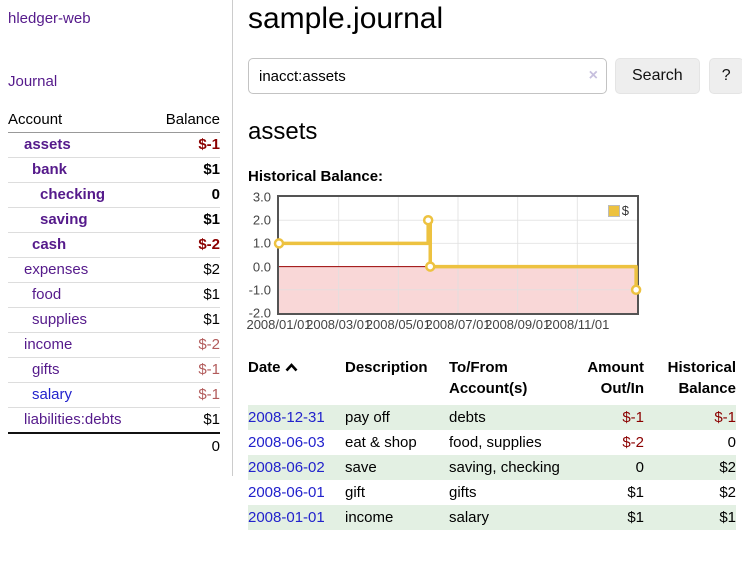 Image resolution: width=742 pixels, height=582 pixels. I want to click on register-header-accounts: To/From Account(s), so click(488, 378).